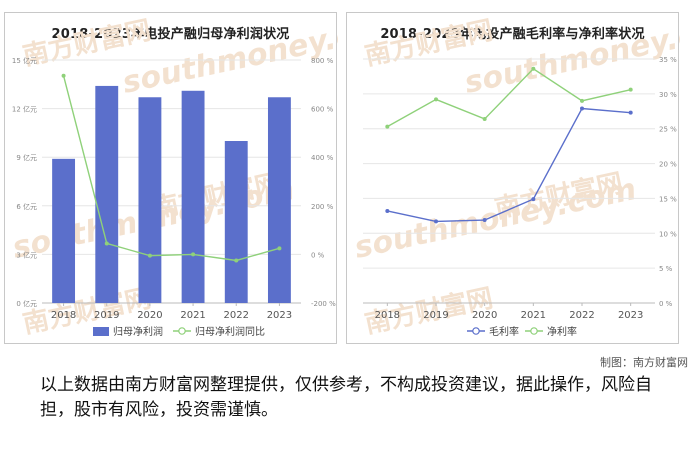 This screenshot has height=467, width=700. I want to click on series-point-0-2020, so click(484, 220).